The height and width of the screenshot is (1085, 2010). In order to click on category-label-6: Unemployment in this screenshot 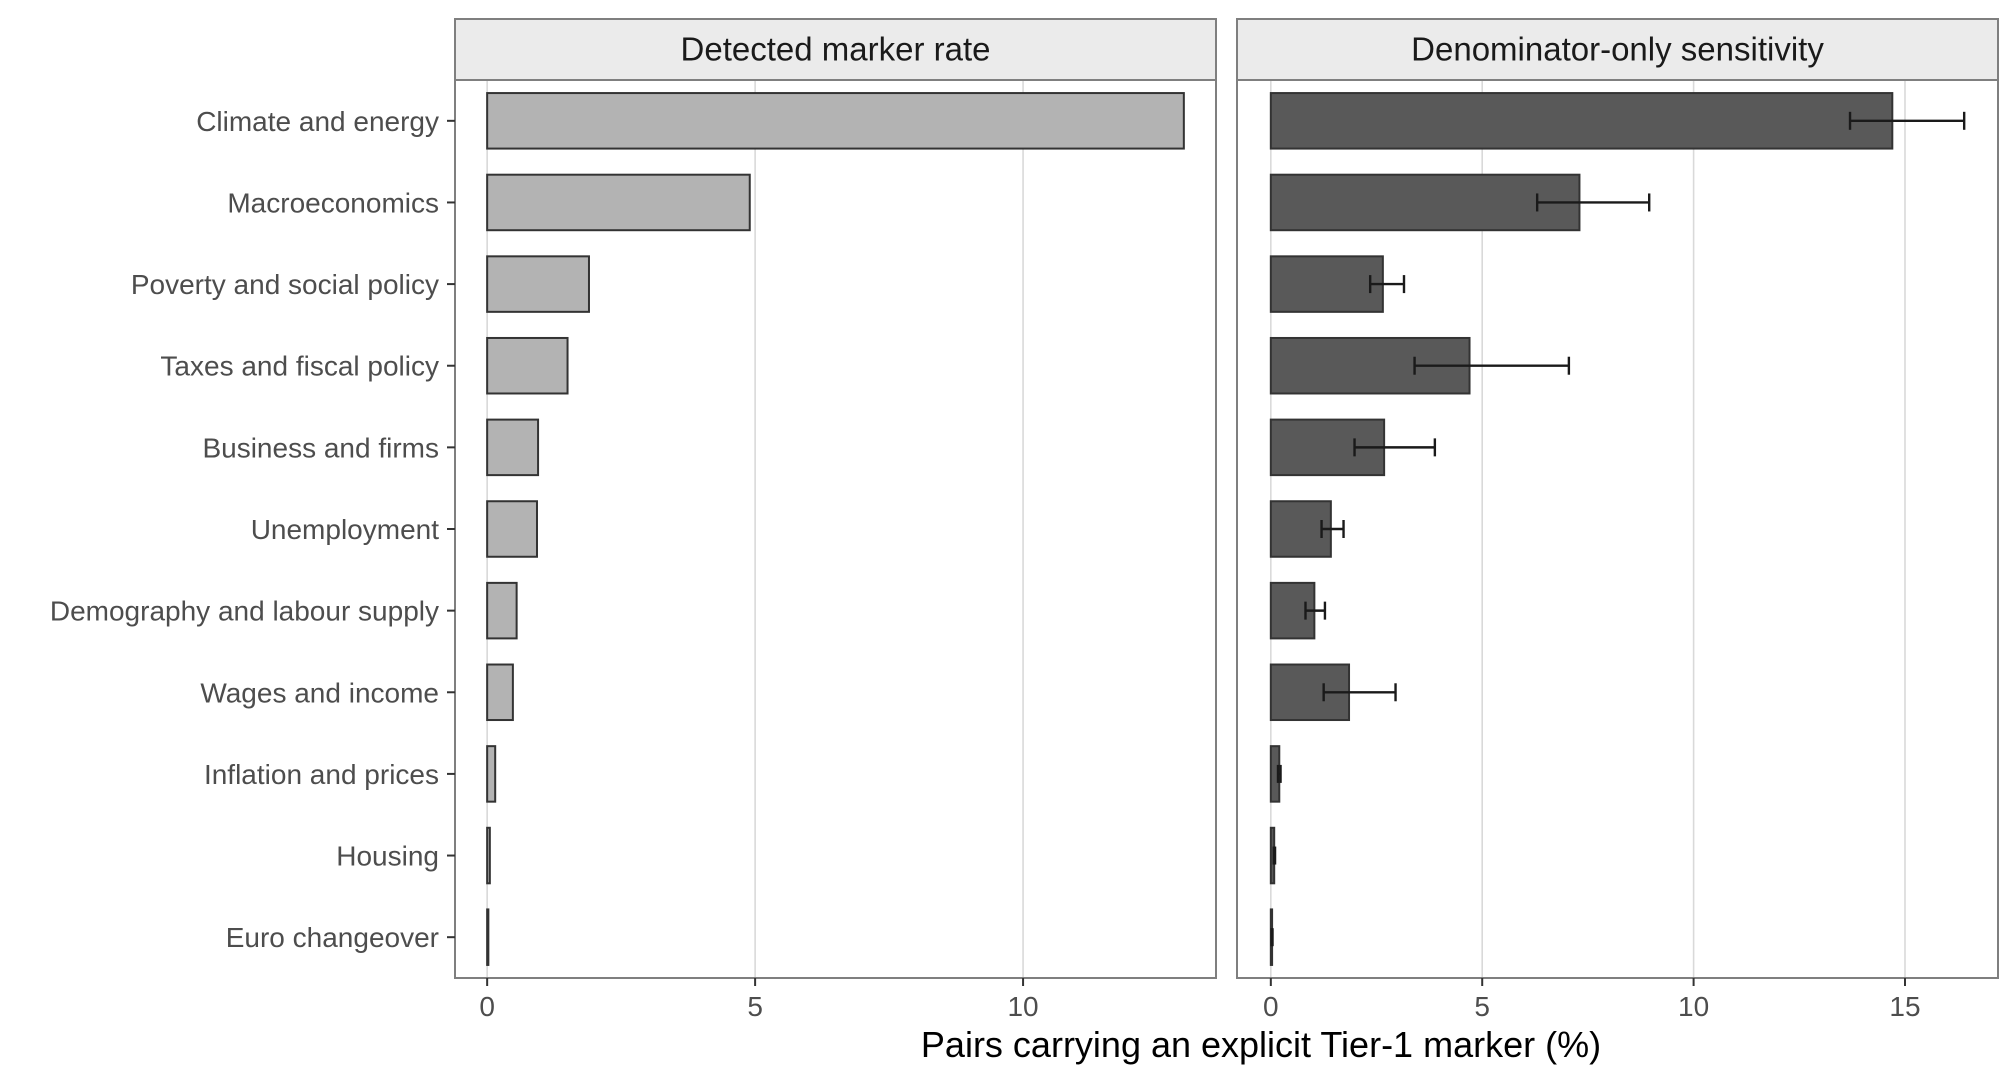, I will do `click(345, 529)`.